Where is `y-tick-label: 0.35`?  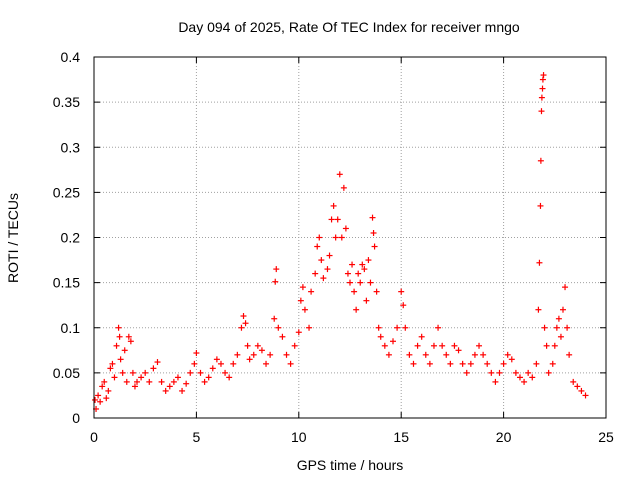
y-tick-label: 0.35 is located at coordinates (66, 102).